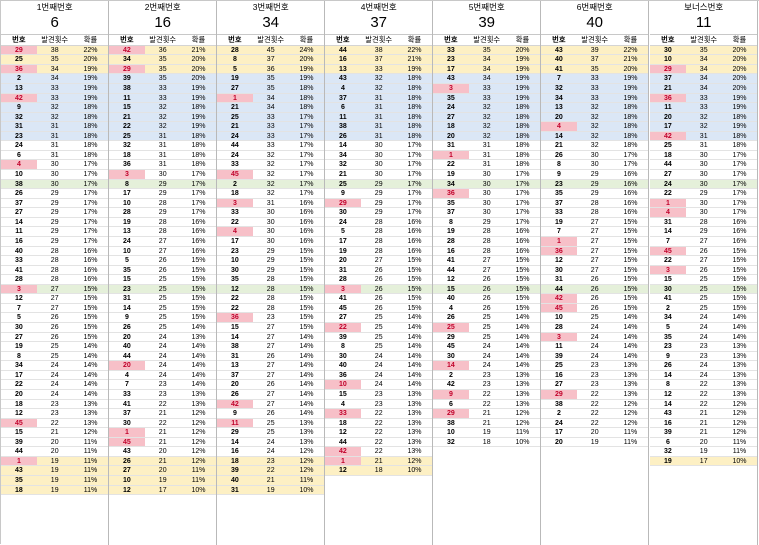  Describe the element at coordinates (379, 289) in the screenshot. I see `table-row: 3 26 15%` at that location.